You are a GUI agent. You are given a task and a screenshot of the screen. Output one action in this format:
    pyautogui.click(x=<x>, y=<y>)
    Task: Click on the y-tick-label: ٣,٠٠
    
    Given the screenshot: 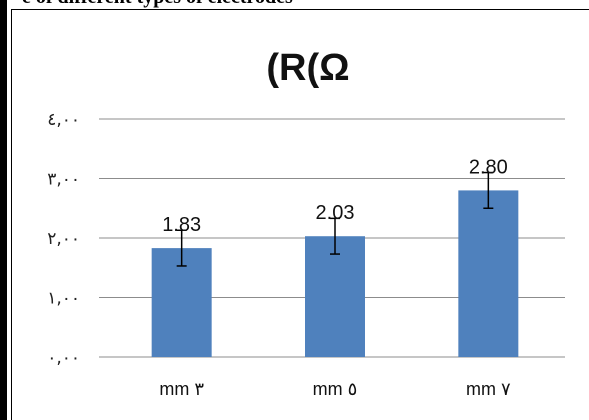 What is the action you would take?
    pyautogui.click(x=63, y=180)
    